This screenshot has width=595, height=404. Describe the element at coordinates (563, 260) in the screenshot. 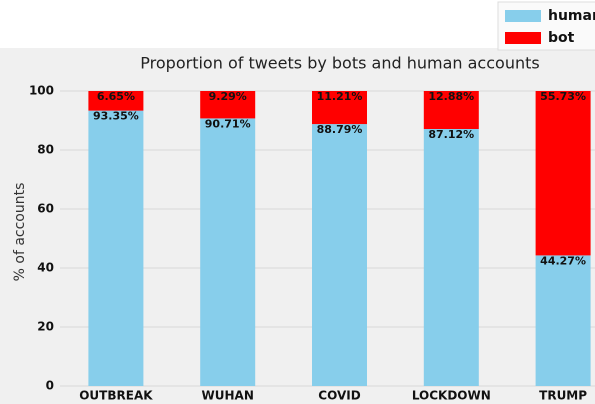

I see `data-label: 44.27%` at that location.